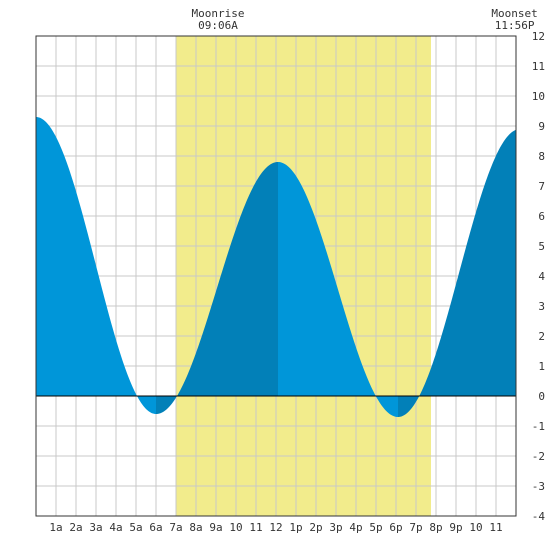 Image resolution: width=550 pixels, height=550 pixels. I want to click on y-tick-label: 5, so click(541, 246).